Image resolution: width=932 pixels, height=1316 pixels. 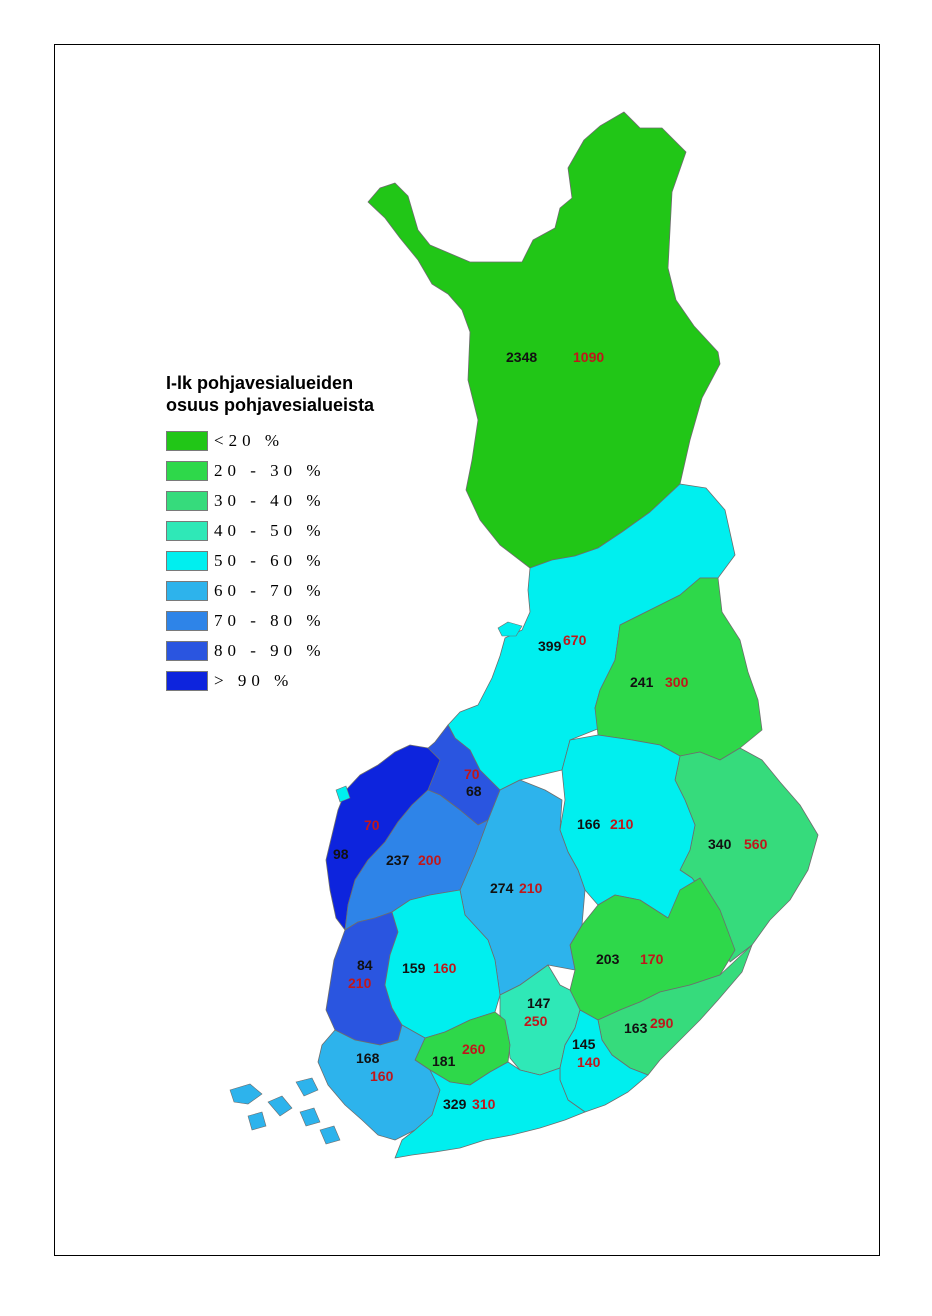 I want to click on label-black-central-ostrobothnia: 68, so click(x=474, y=791).